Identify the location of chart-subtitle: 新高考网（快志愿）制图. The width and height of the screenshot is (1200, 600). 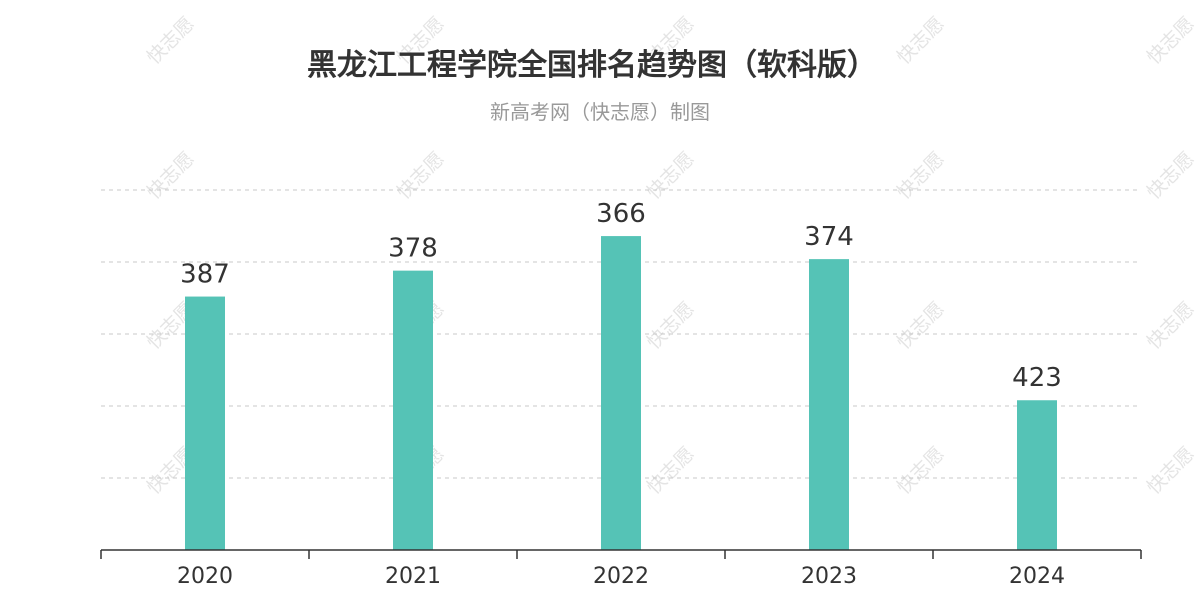
(600, 112).